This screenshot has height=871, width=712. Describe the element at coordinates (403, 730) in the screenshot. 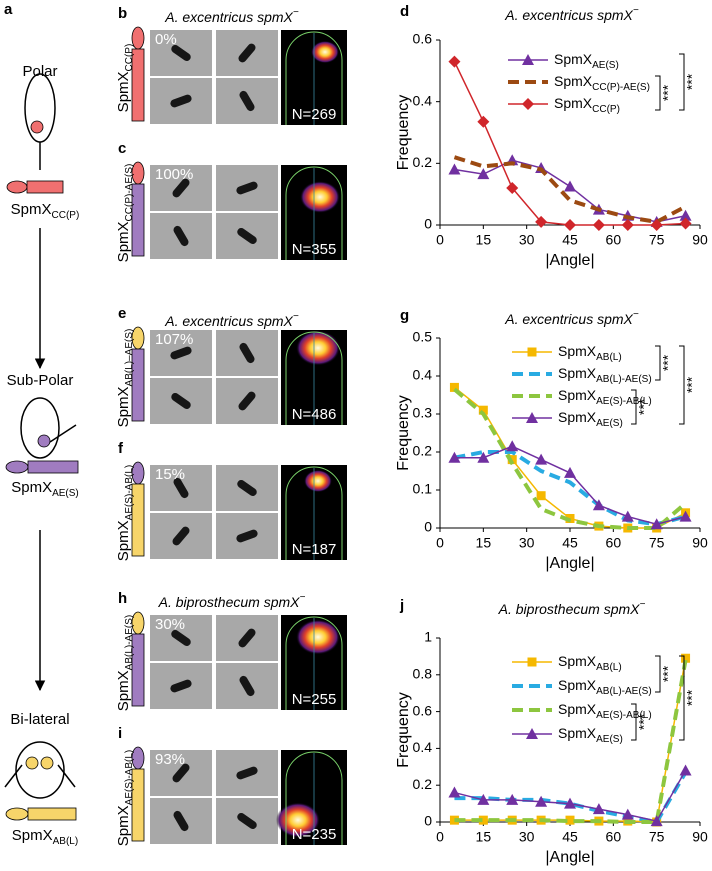

I see `y-axis-label: Frequency` at that location.